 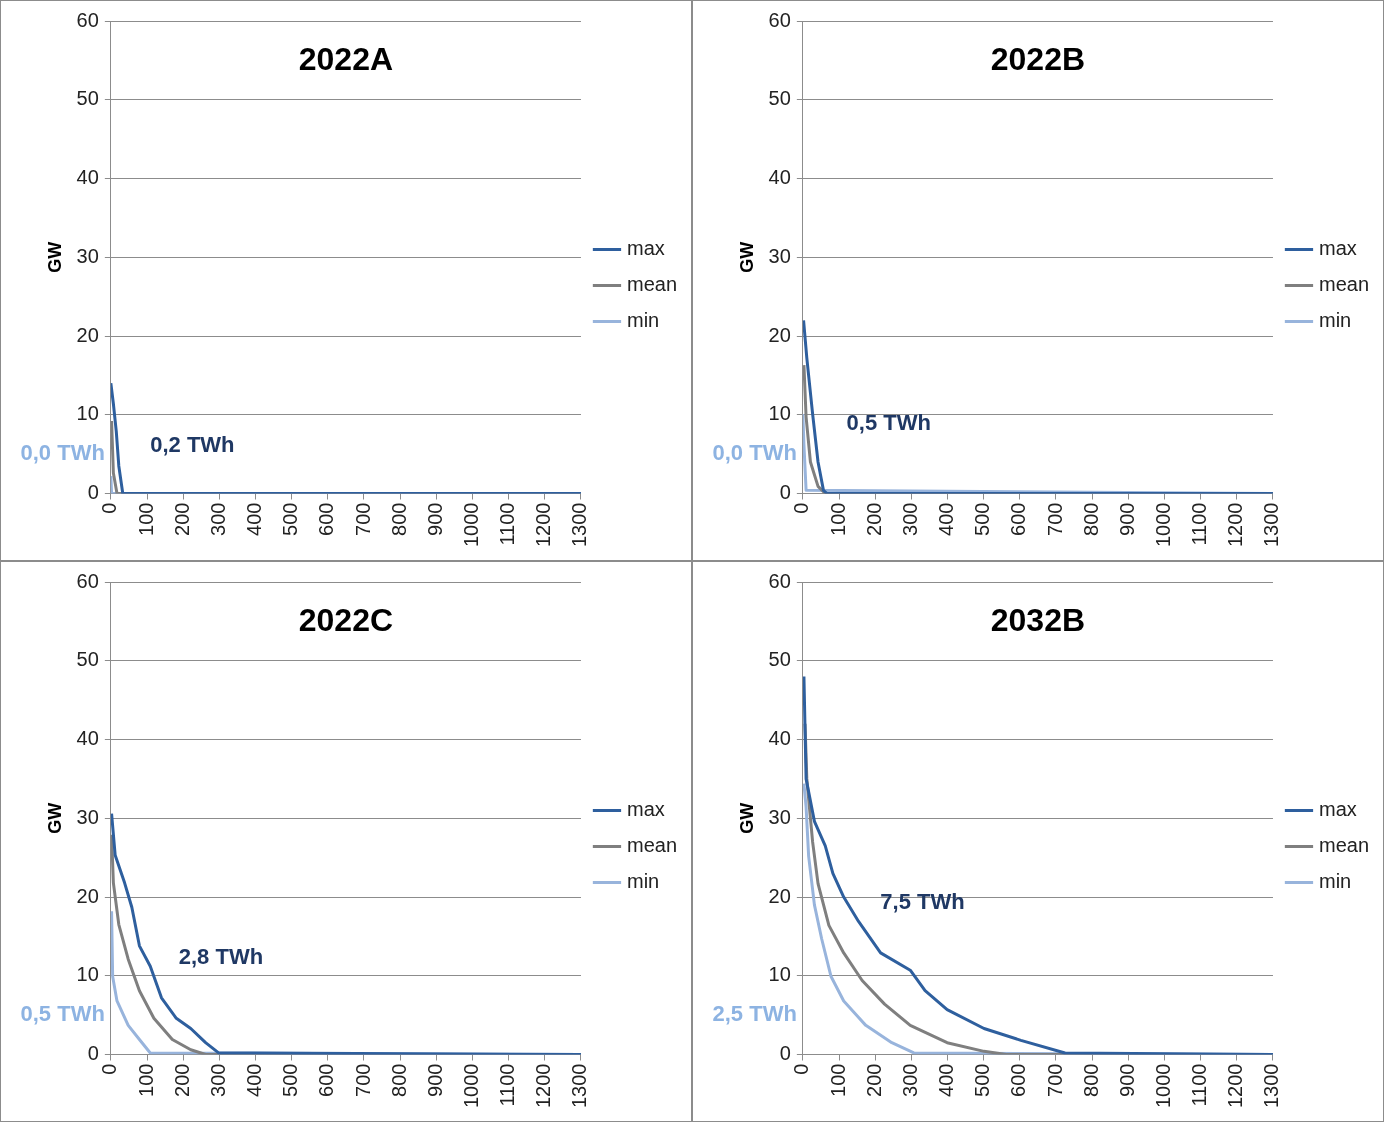 I want to click on text: 2032B, so click(x=1038, y=619).